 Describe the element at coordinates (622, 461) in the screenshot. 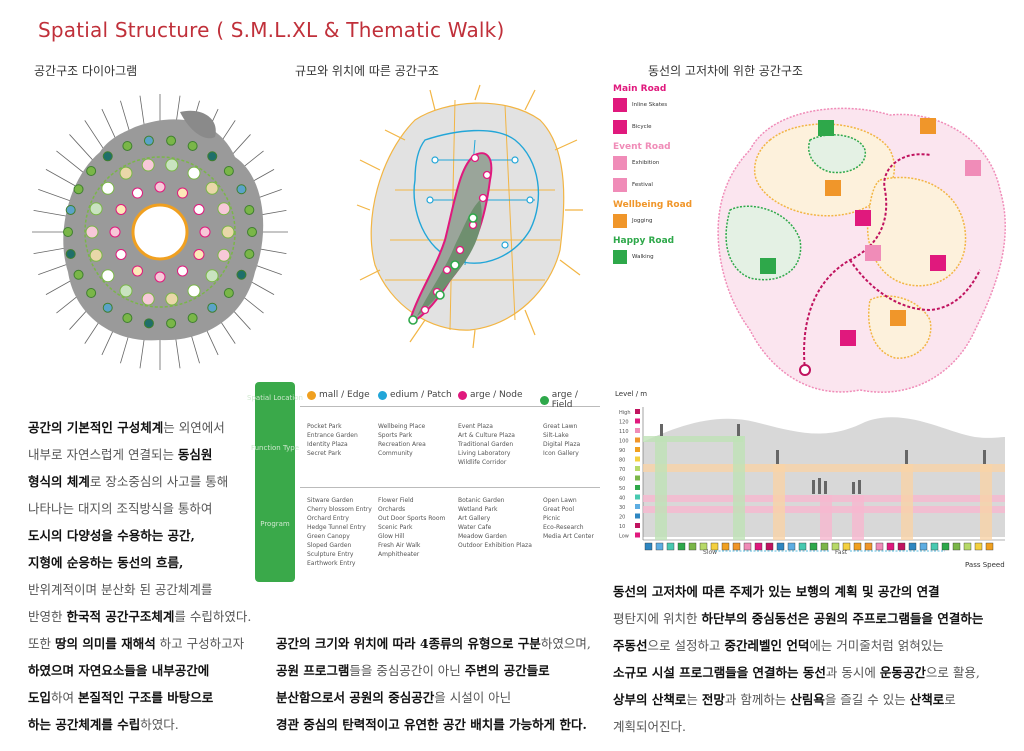

I see `y-tick-label: 80` at that location.